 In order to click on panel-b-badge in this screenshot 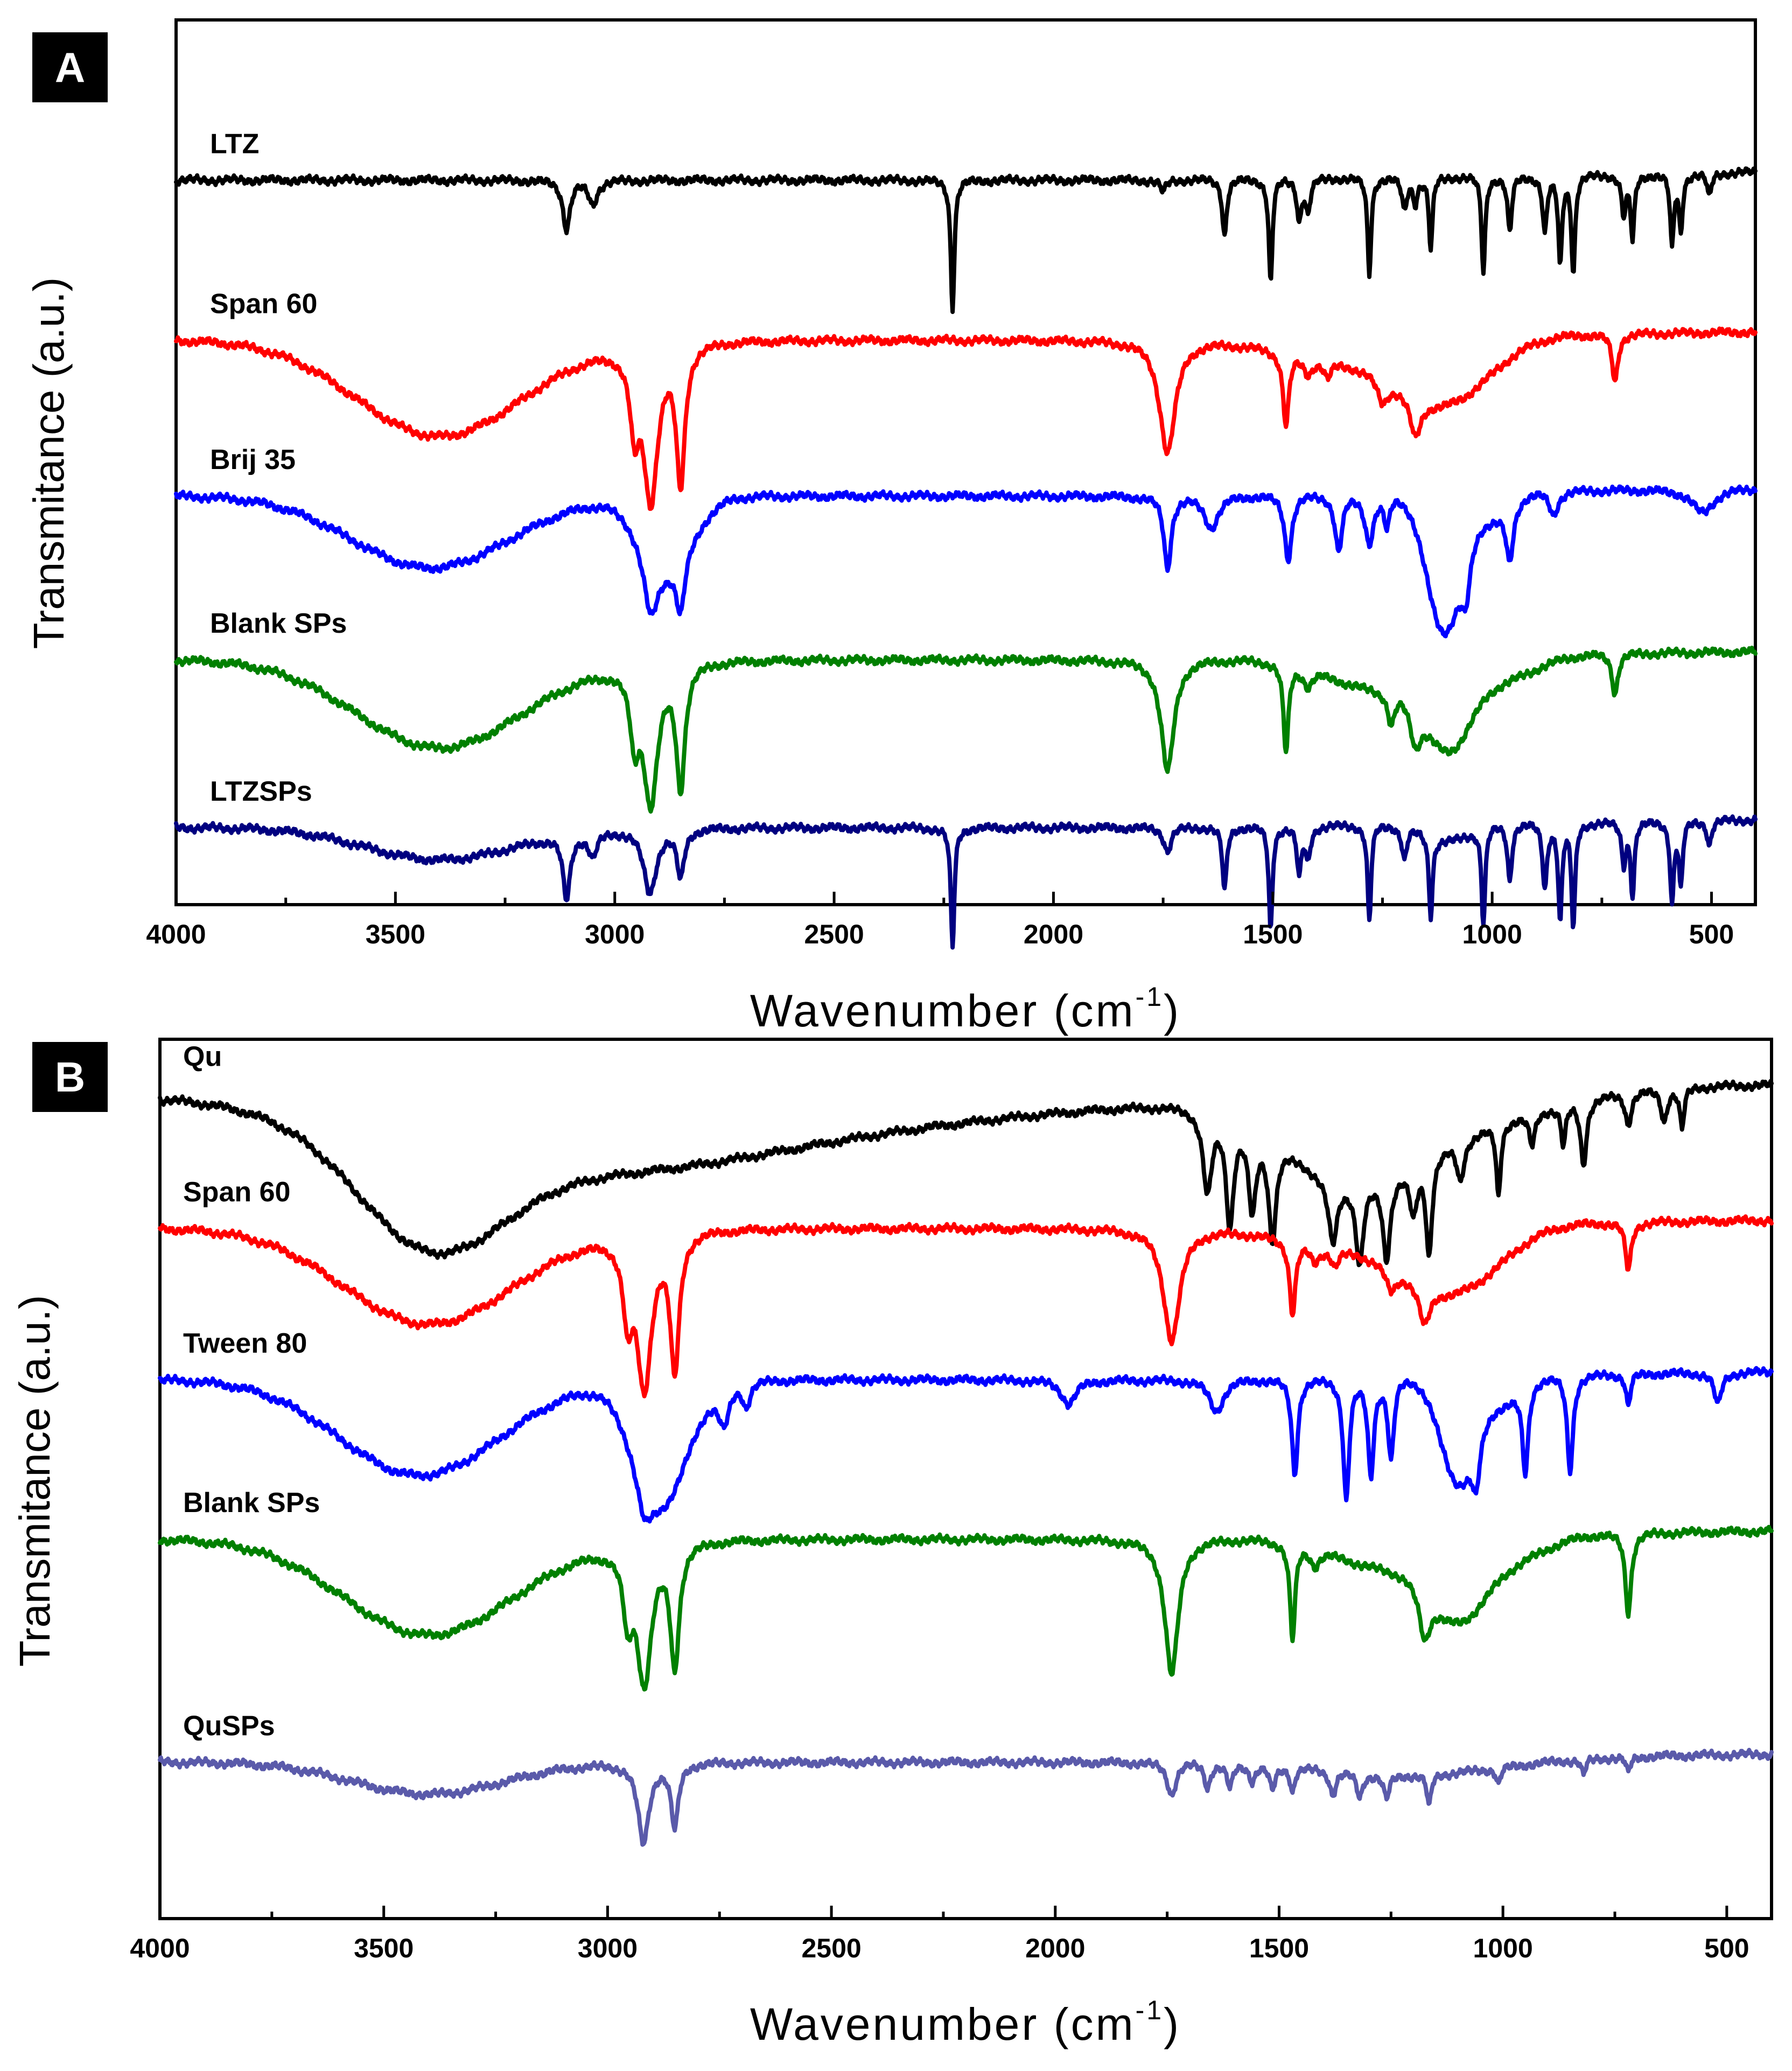, I will do `click(70, 1077)`.